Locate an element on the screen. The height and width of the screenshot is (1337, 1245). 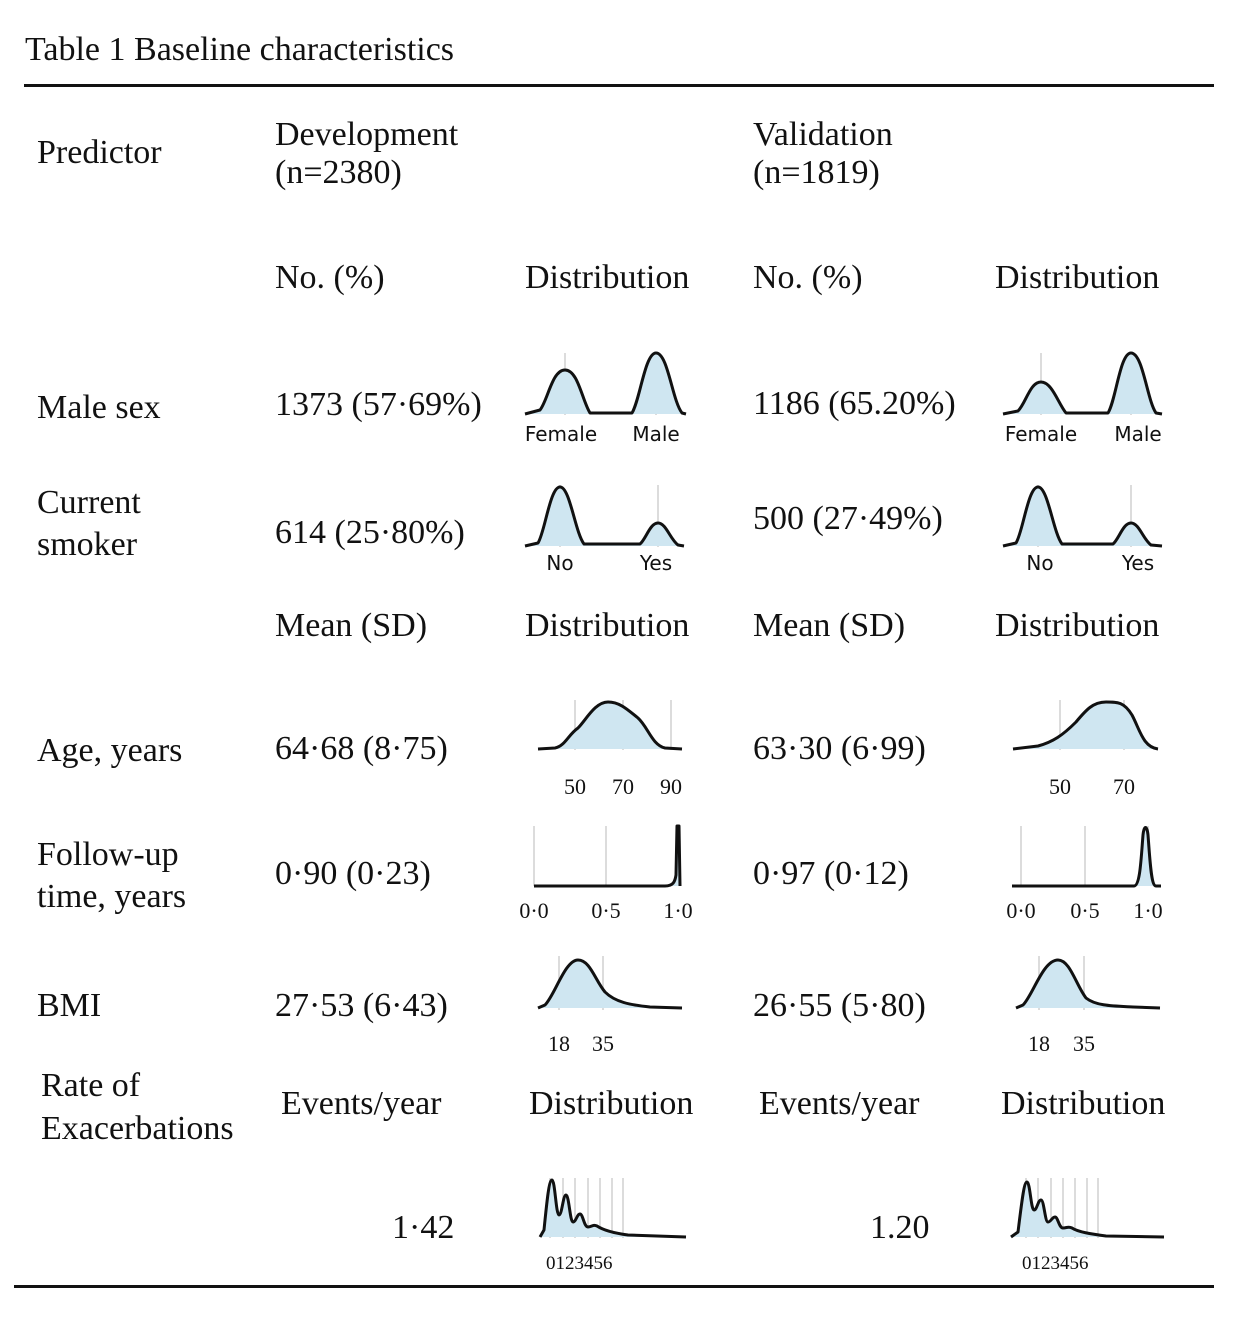
smoker-label-line1: Current is located at coordinates (89, 502).